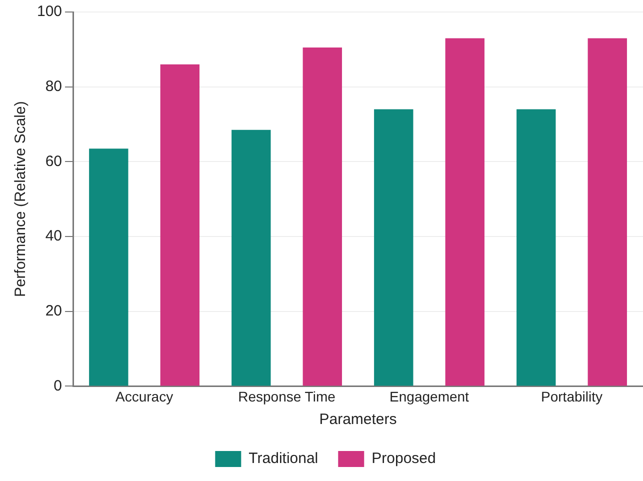  I want to click on y-tick-label: 0, so click(58, 385).